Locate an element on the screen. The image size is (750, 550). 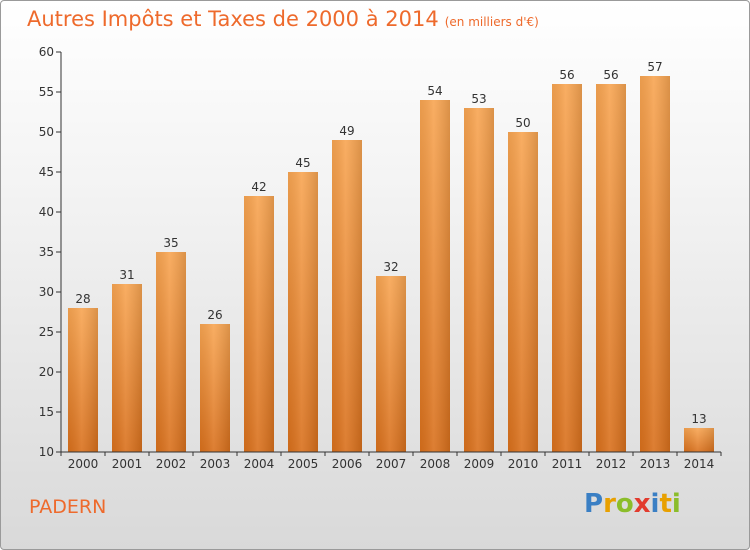
bar-value-label: 35 is located at coordinates (170, 243).